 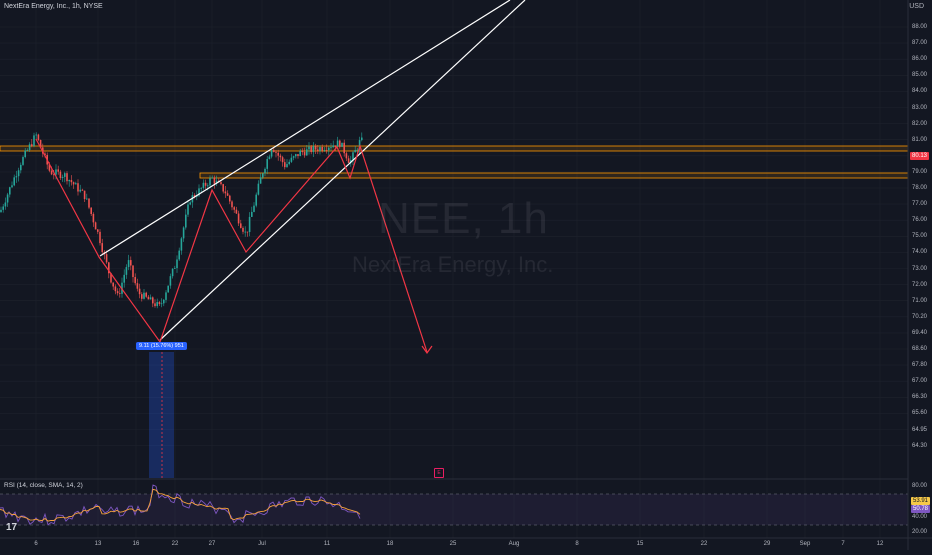 What do you see at coordinates (920, 156) in the screenshot?
I see `current-price-tag: 80.13` at bounding box center [920, 156].